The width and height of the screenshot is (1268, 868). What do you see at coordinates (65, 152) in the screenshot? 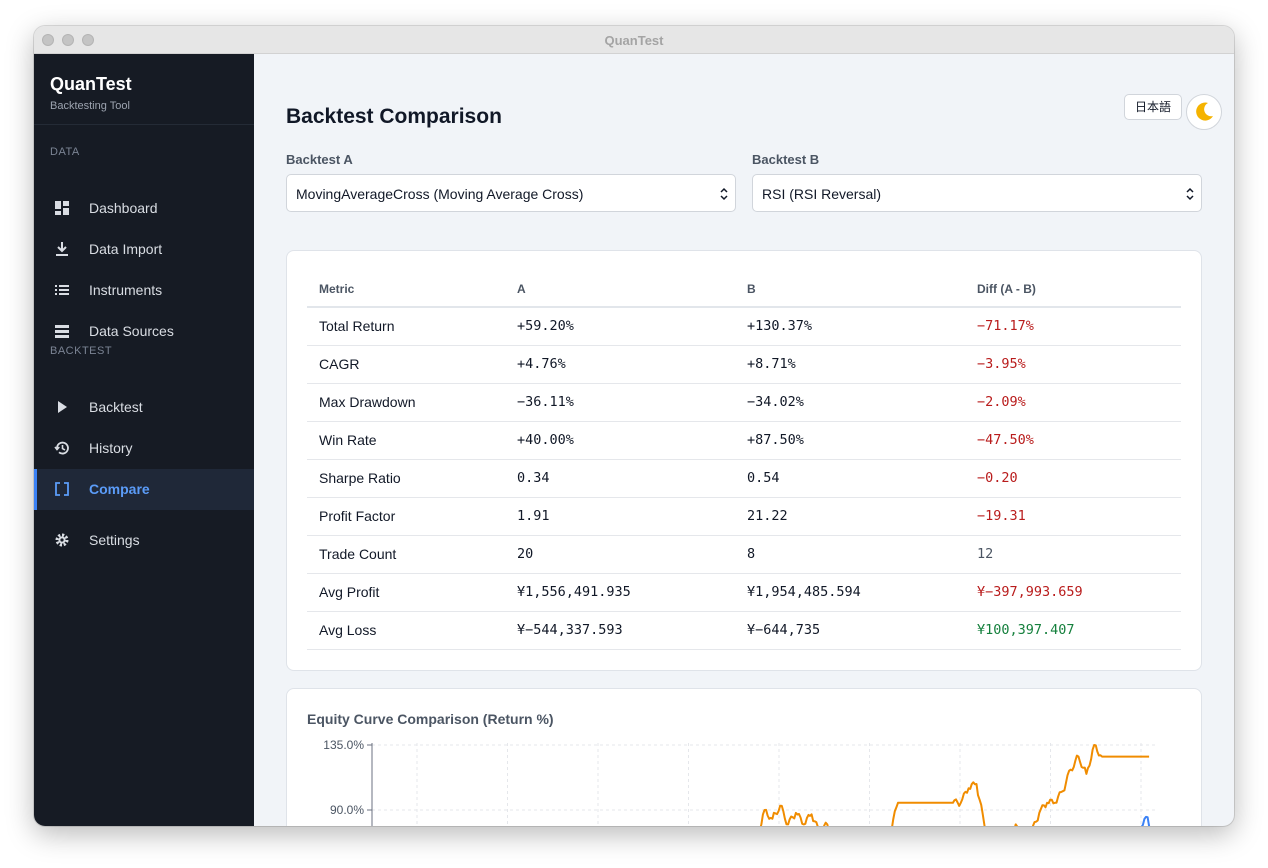
I see `section-label-data: DATA` at bounding box center [65, 152].